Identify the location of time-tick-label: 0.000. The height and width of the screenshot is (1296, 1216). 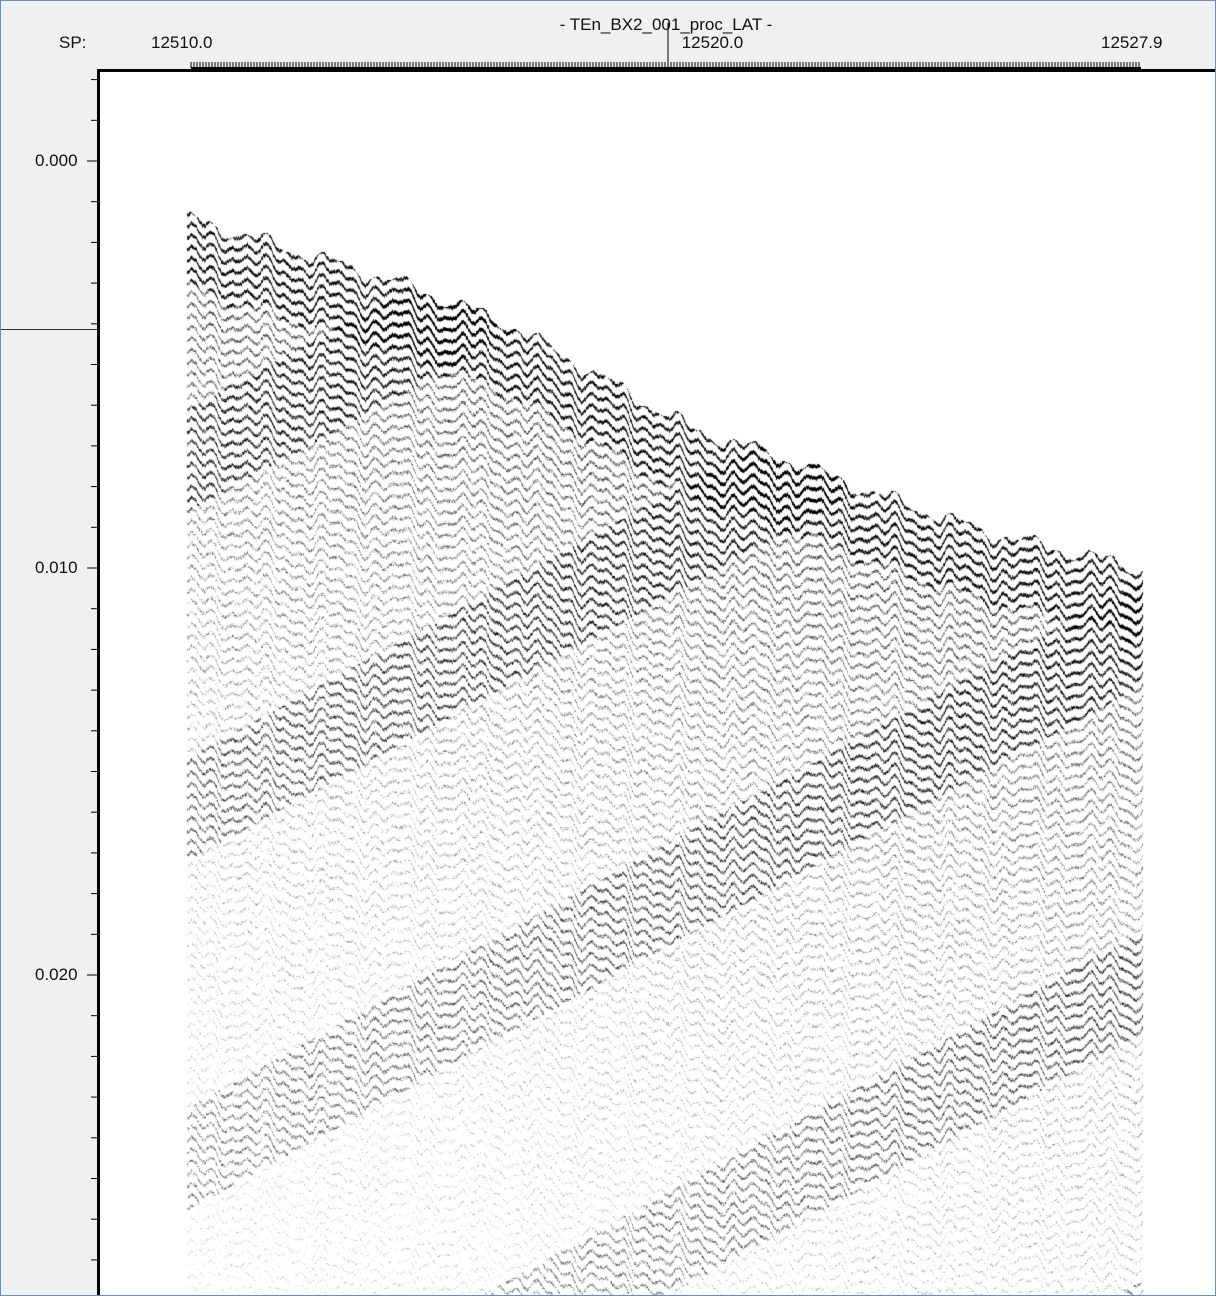
(56, 160).